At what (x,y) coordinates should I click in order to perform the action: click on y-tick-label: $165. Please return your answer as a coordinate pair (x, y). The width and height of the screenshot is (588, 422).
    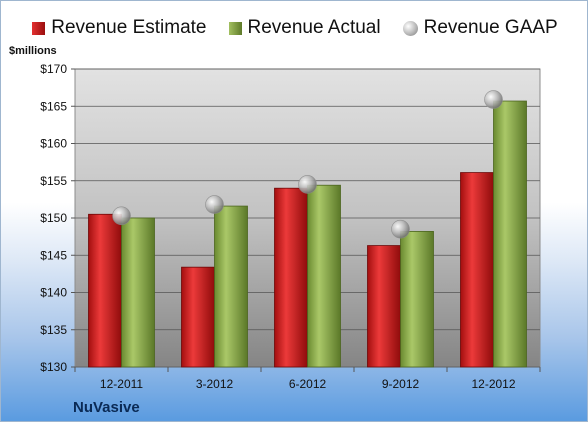
    Looking at the image, I should click on (53, 106).